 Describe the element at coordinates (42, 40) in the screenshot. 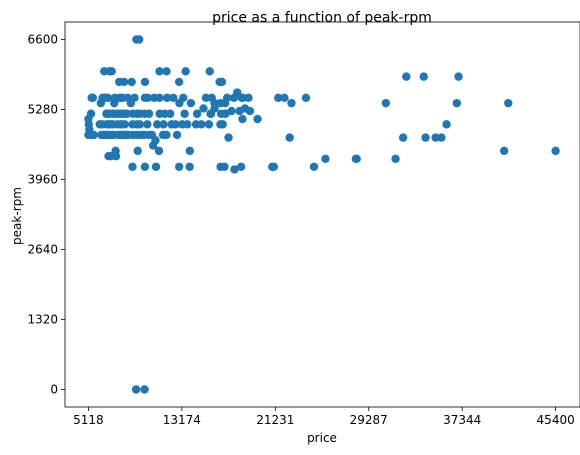

I see `y-tick-label: 6600` at that location.